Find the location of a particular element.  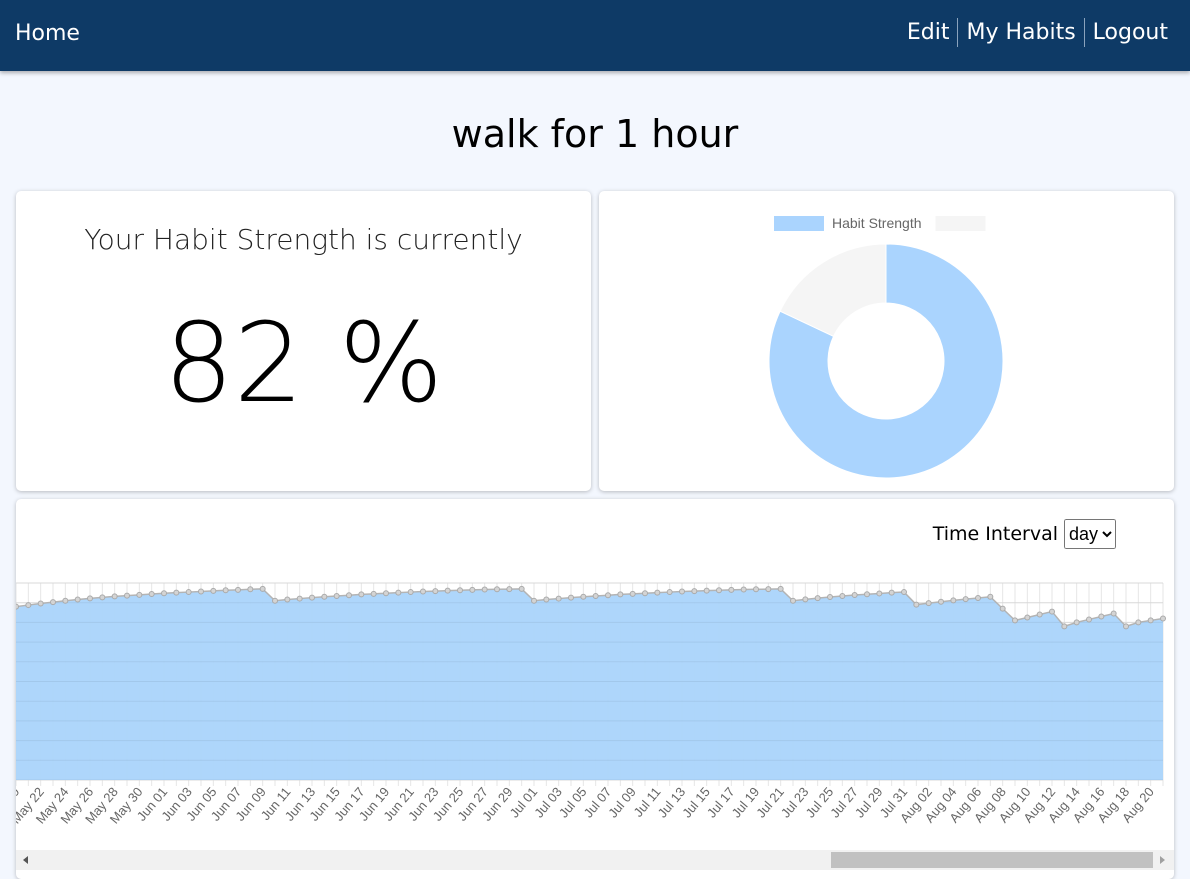

legend-label: Habit Strength is located at coordinates (877, 223).